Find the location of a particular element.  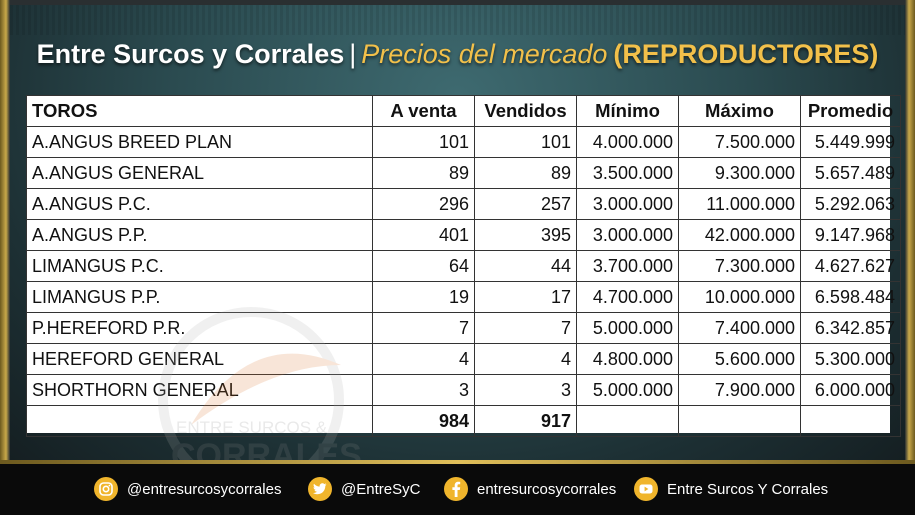

cell-breed: A.ANGUS BREED PLAN is located at coordinates (199, 142).